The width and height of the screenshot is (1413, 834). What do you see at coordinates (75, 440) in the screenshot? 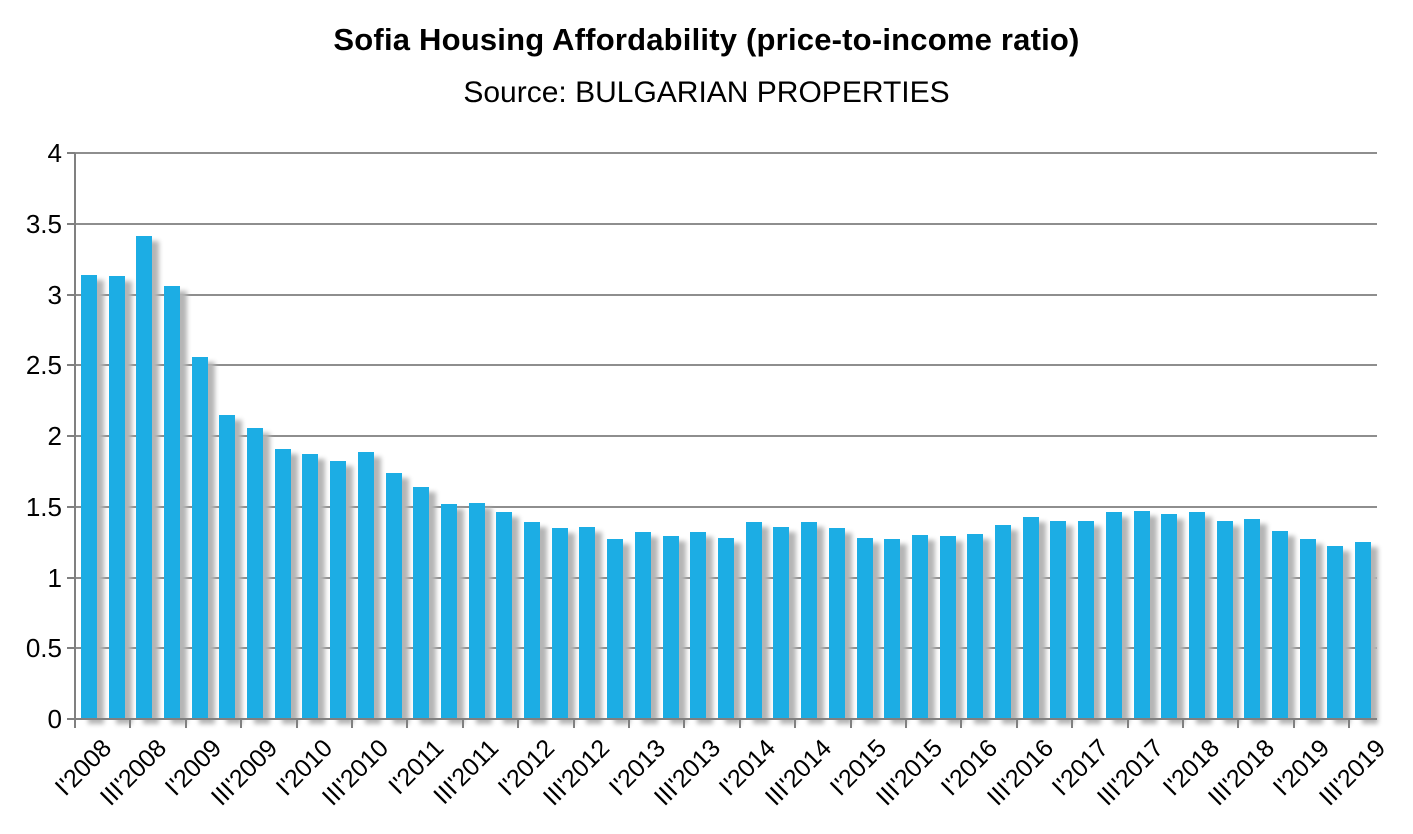
I see `y-axis-line` at bounding box center [75, 440].